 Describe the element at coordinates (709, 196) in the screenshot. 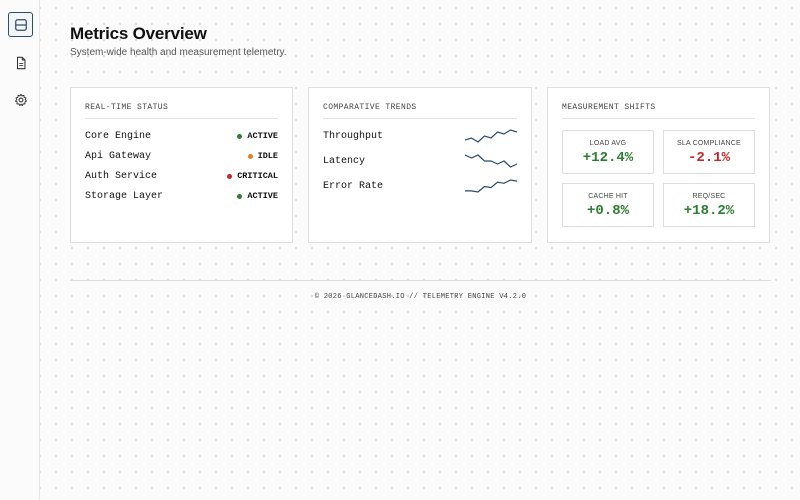

I see `metric-label: REQ/SEC` at that location.